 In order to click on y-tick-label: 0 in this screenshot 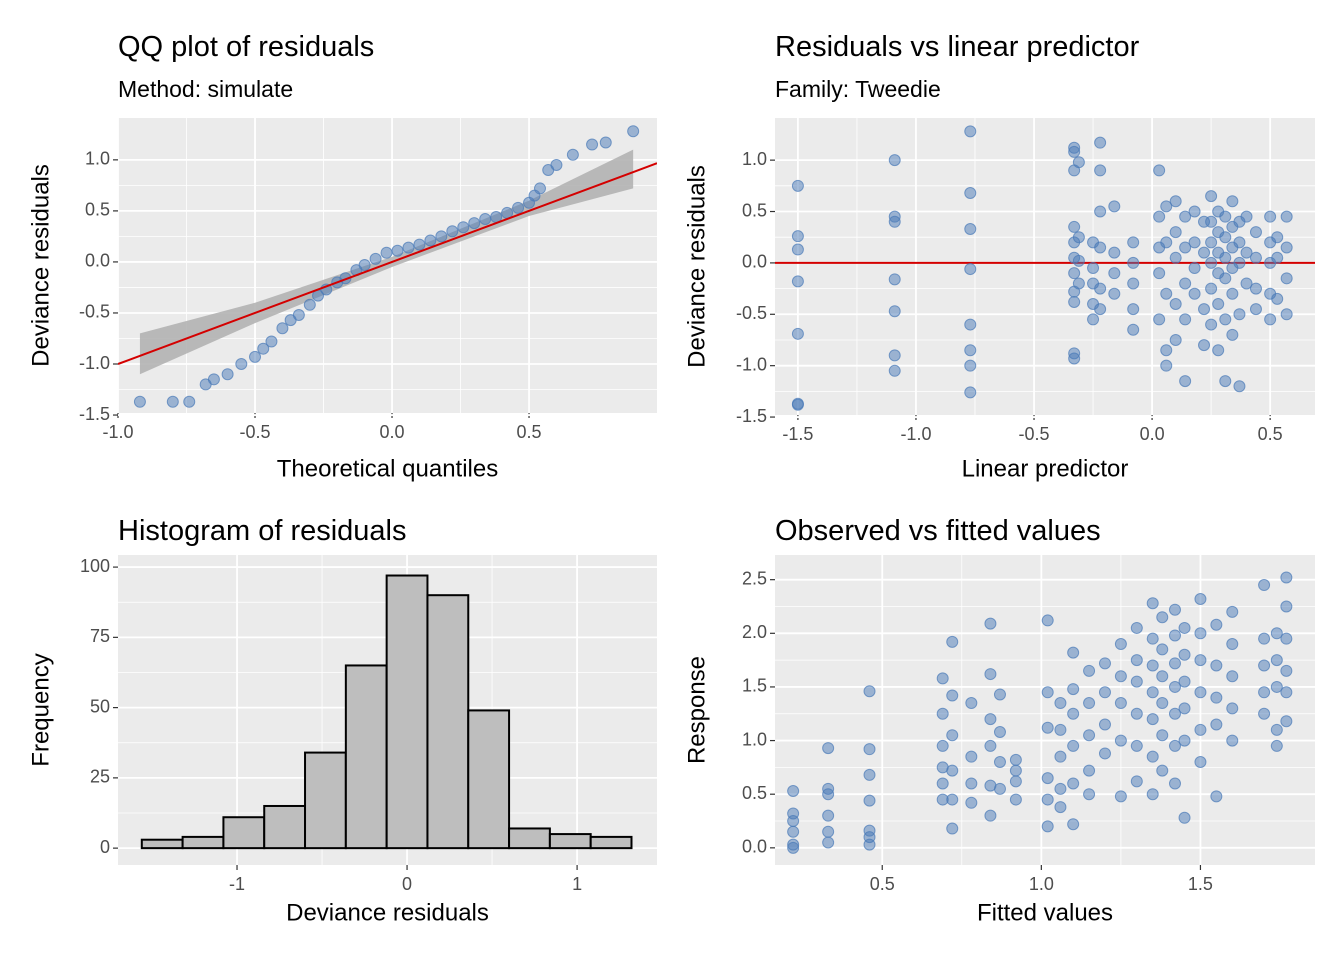, I will do `click(105, 847)`.